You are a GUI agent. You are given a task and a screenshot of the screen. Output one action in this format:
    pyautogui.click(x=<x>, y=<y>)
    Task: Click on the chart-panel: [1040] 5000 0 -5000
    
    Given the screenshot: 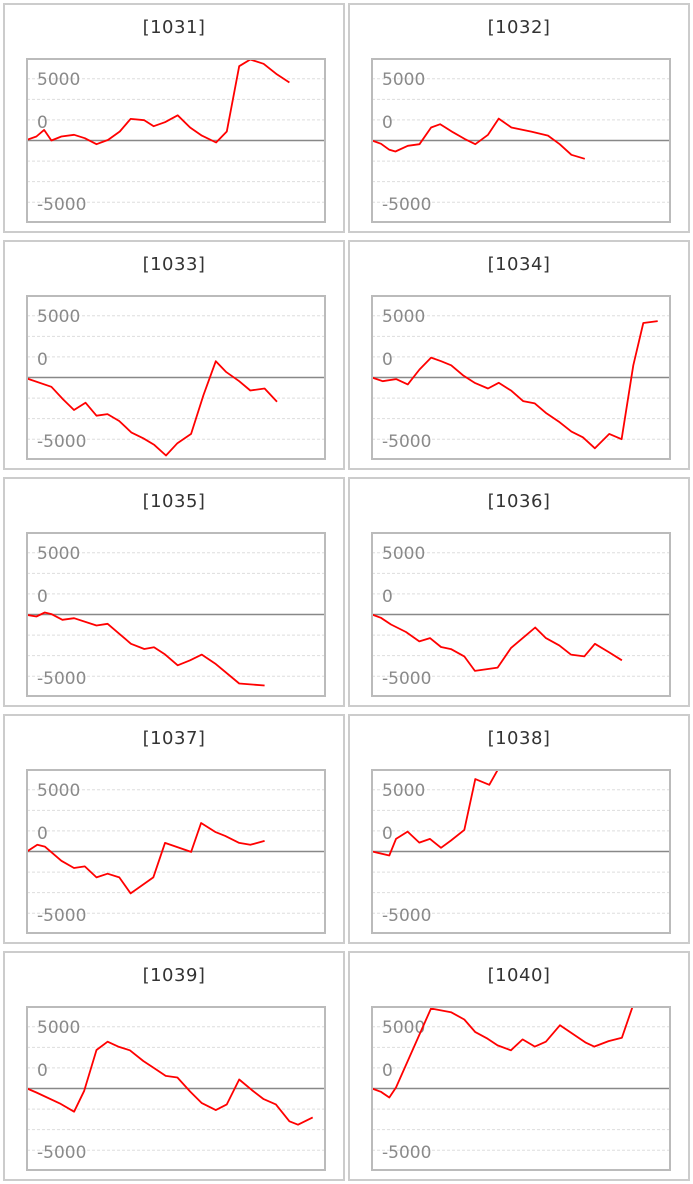 What is the action you would take?
    pyautogui.click(x=519, y=1066)
    